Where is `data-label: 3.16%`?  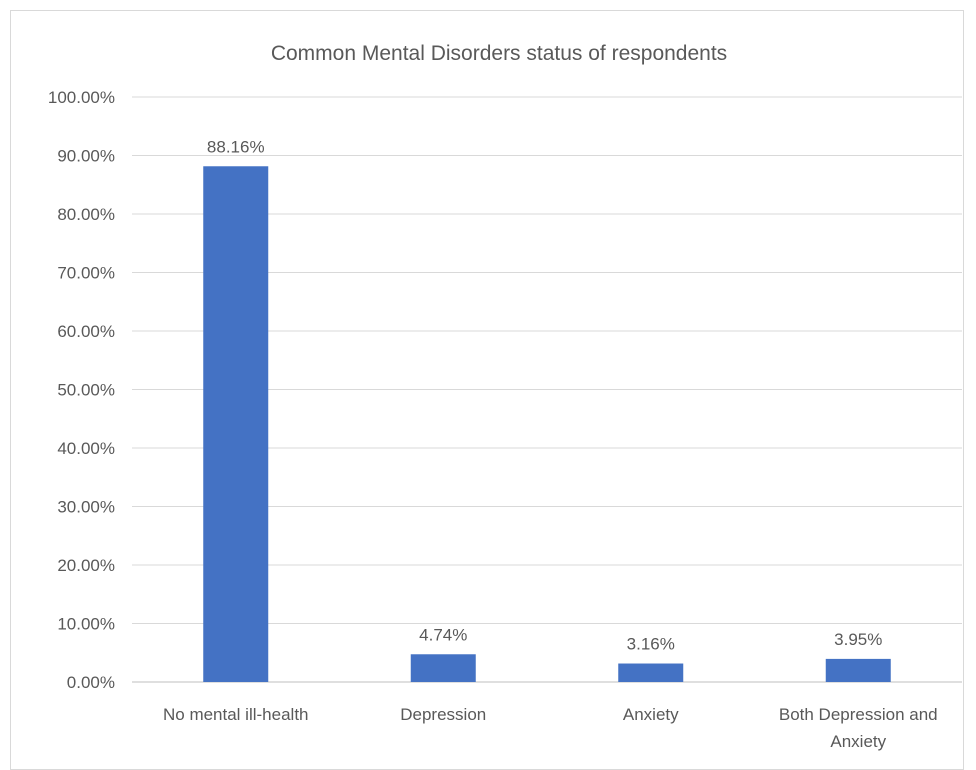 data-label: 3.16% is located at coordinates (651, 644).